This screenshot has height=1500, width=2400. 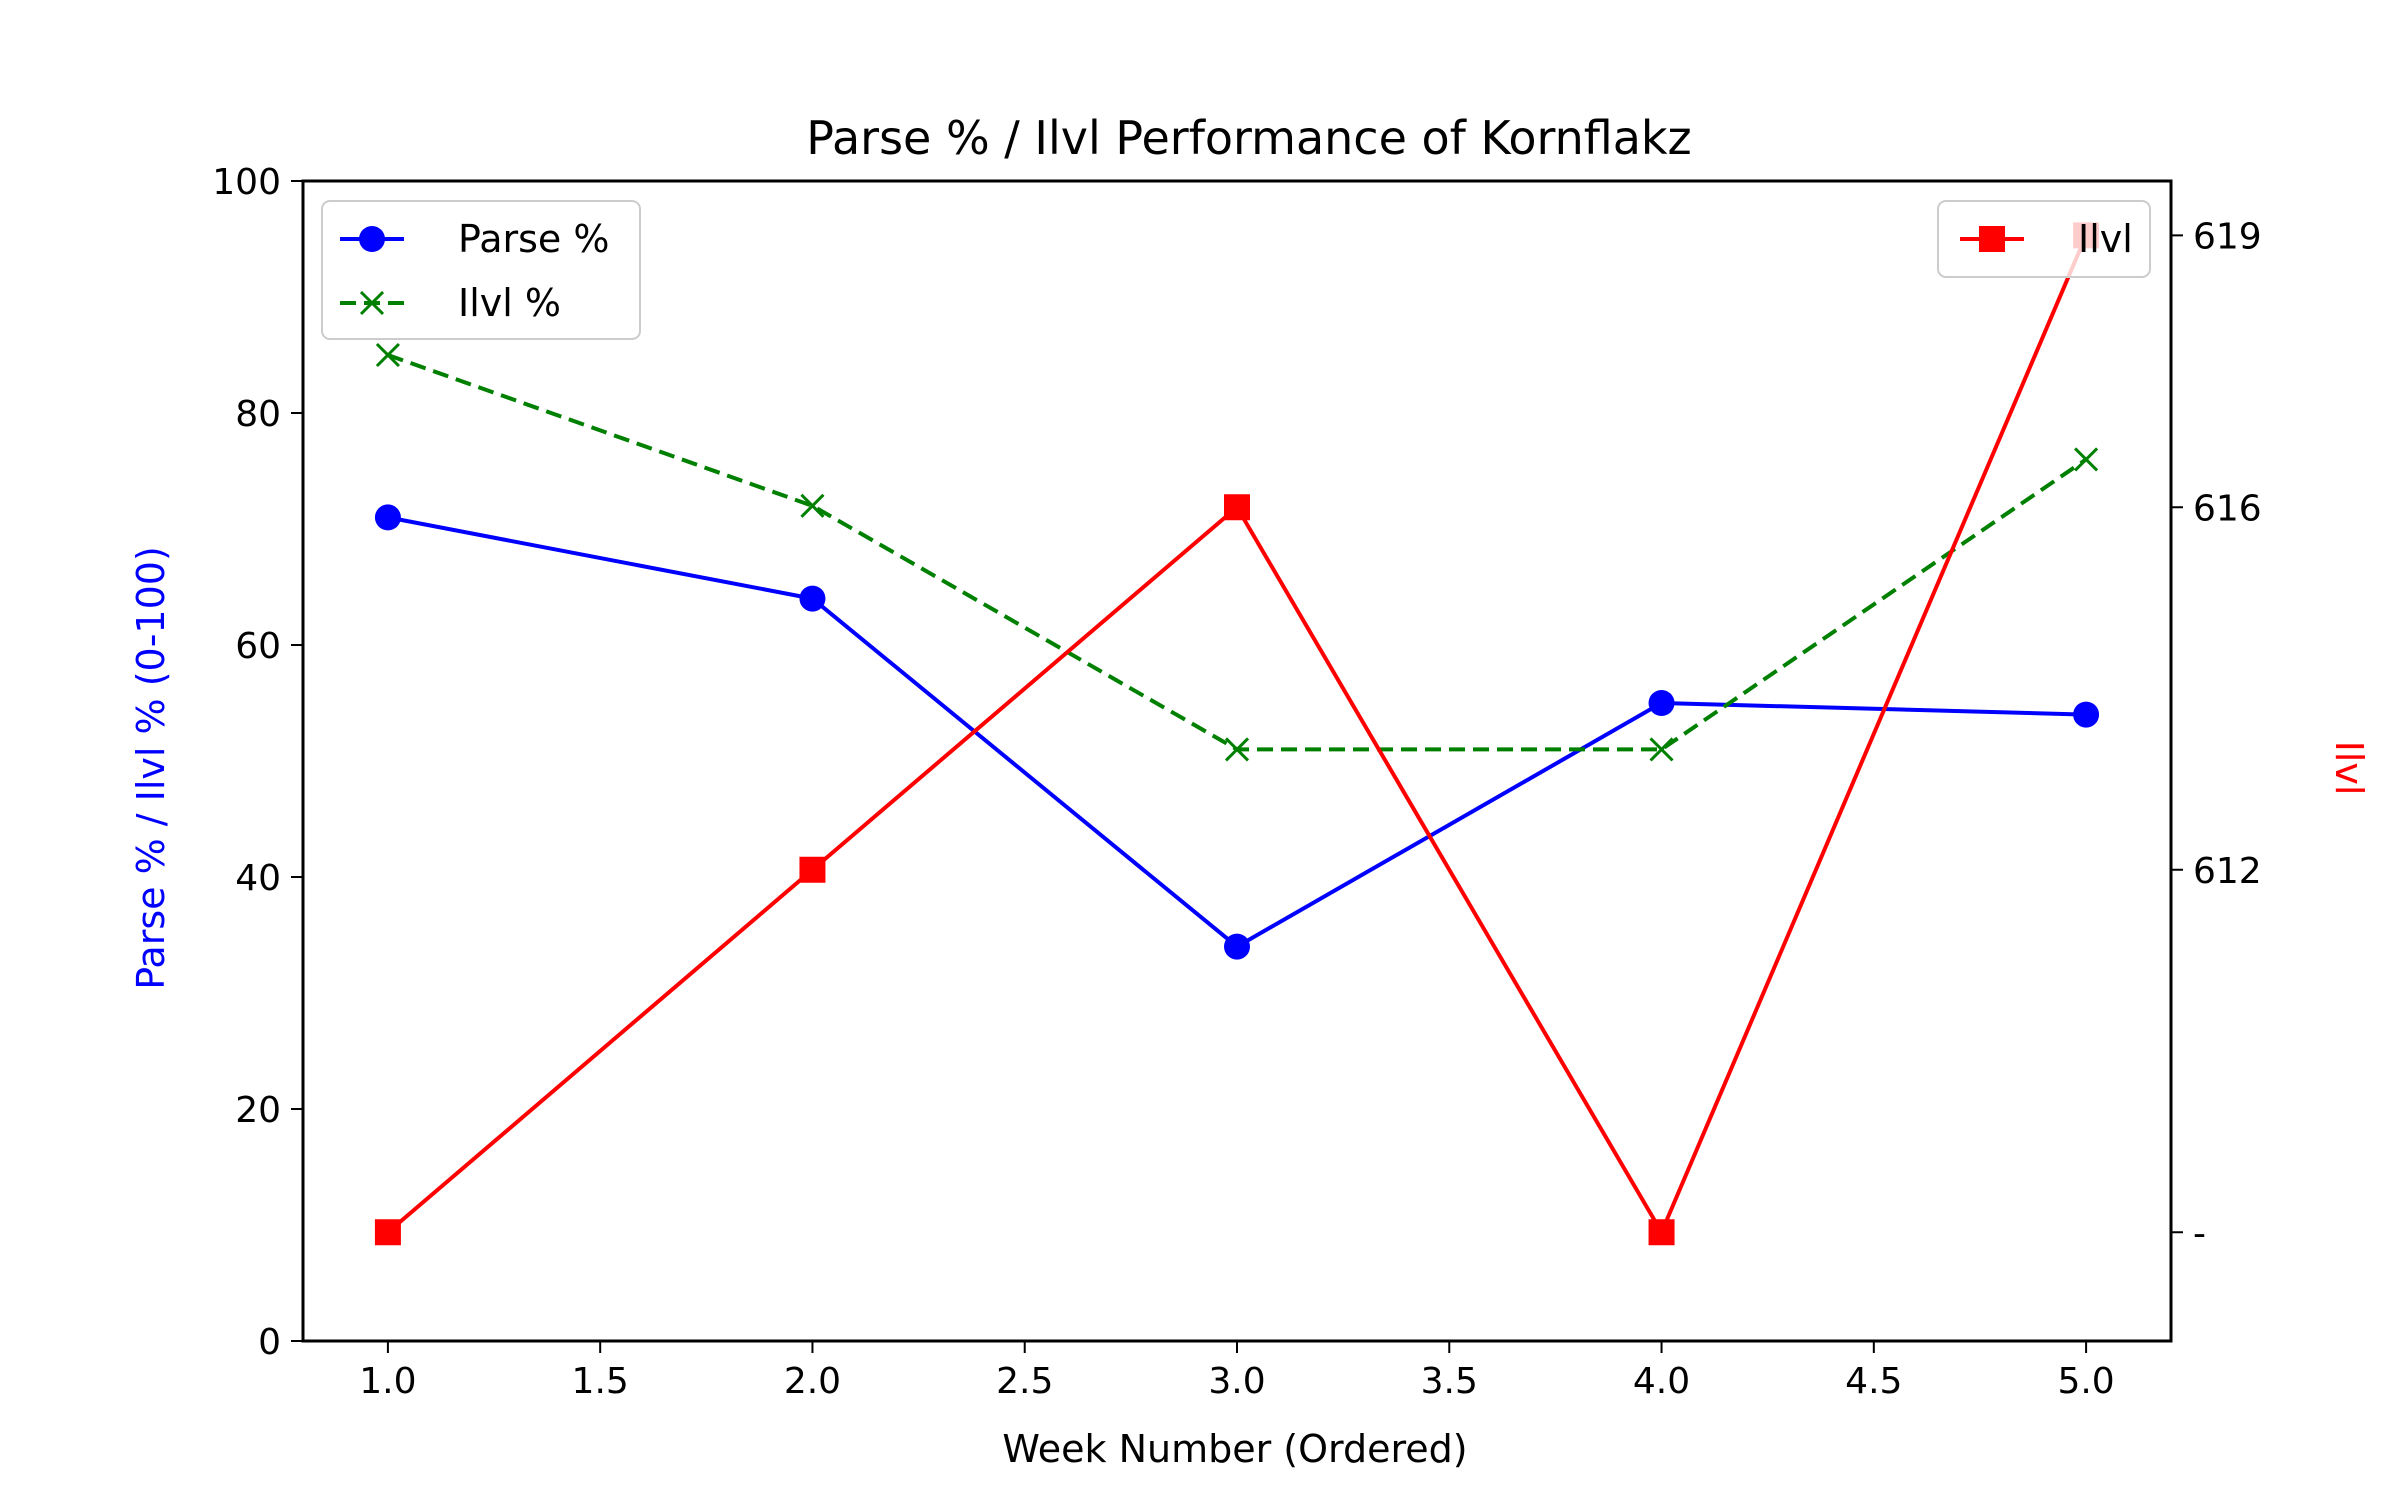 I want to click on x-tick-label: 4.0, so click(x=1661, y=1381).